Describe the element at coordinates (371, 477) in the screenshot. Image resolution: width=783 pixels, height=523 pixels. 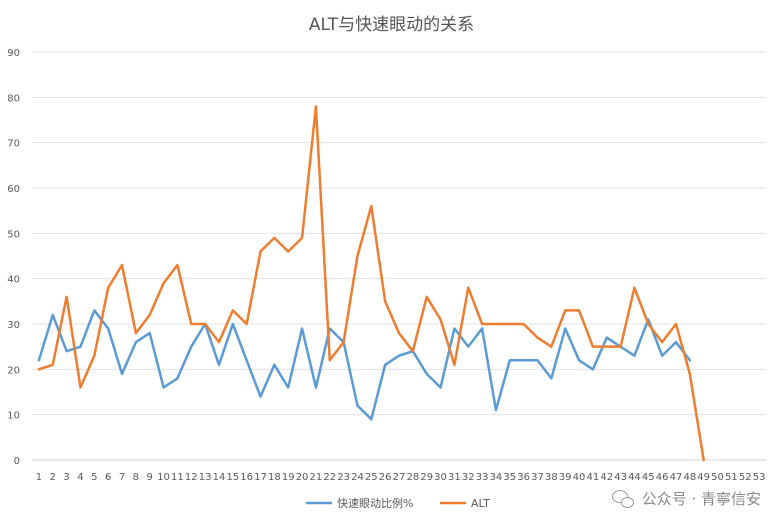
I see `x-tick-label-25: 25` at that location.